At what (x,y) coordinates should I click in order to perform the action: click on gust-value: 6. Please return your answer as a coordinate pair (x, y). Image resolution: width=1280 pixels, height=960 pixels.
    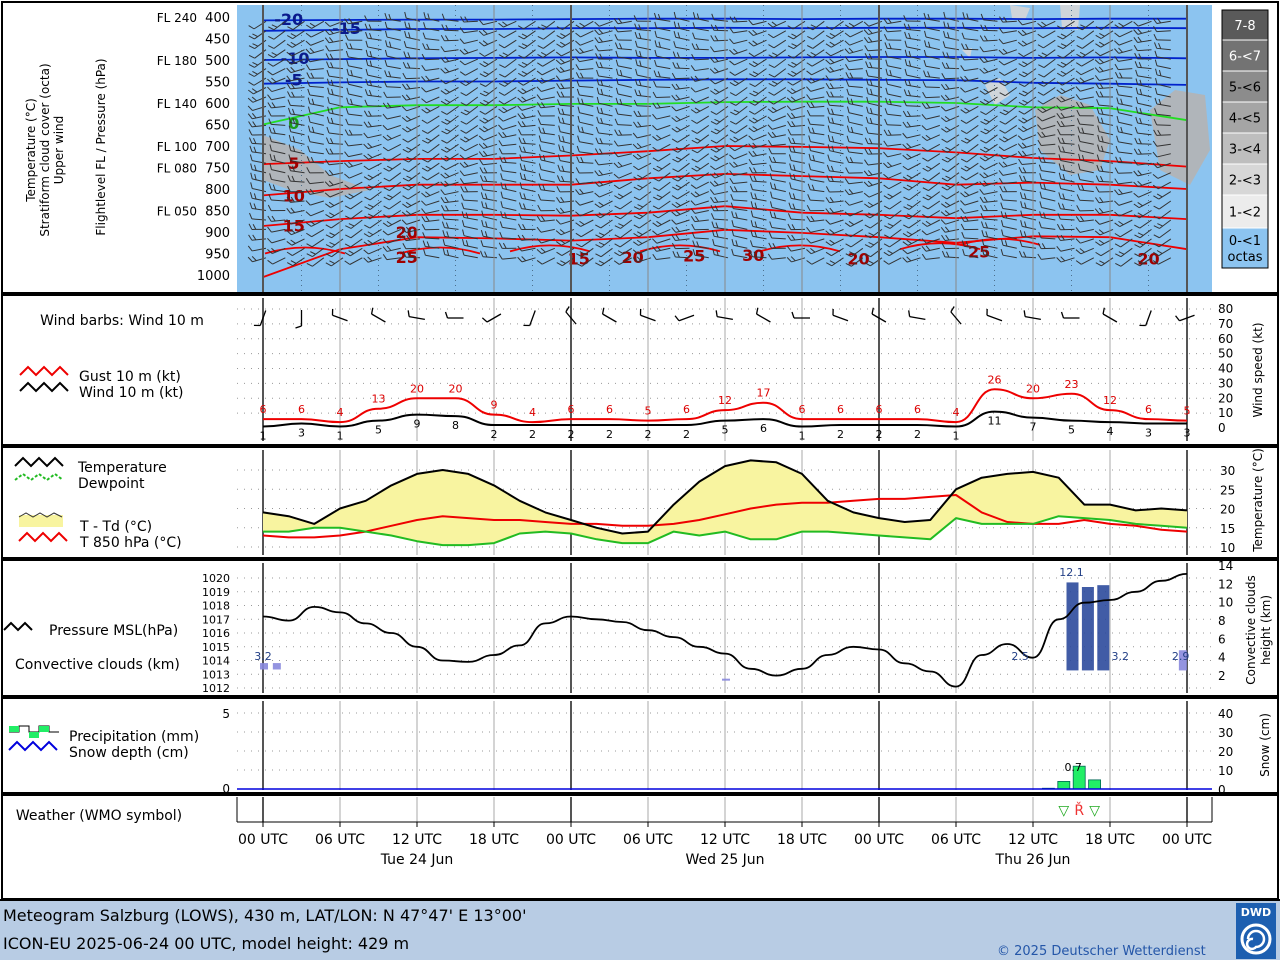
    Looking at the image, I should click on (609, 409).